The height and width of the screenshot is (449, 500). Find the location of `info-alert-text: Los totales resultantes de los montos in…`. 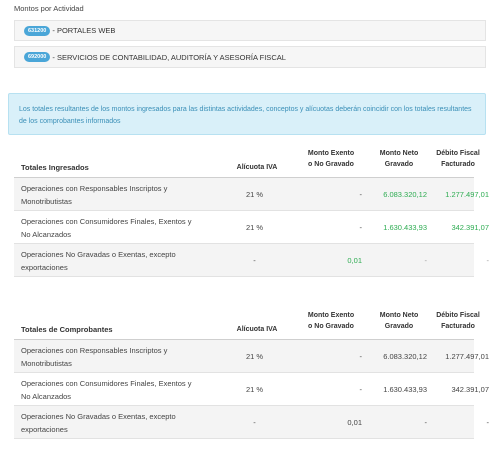

info-alert-text: Los totales resultantes de los montos in… is located at coordinates (245, 115).